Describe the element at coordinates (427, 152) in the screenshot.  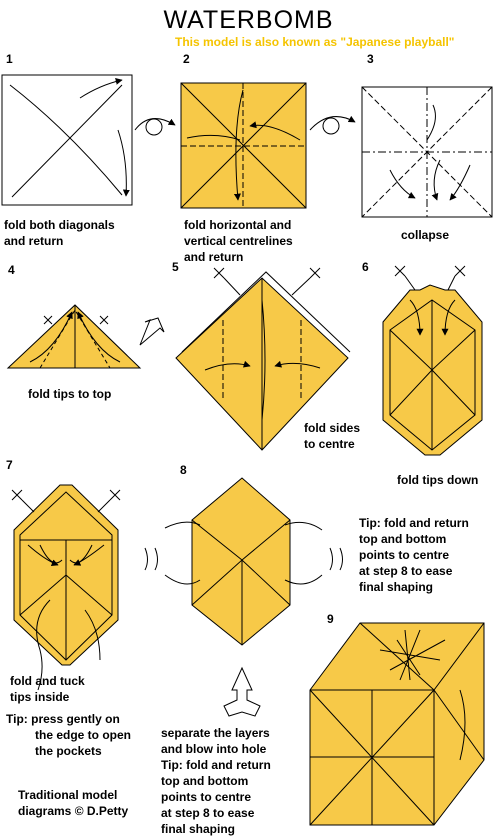
I see `step-3-diagram` at that location.